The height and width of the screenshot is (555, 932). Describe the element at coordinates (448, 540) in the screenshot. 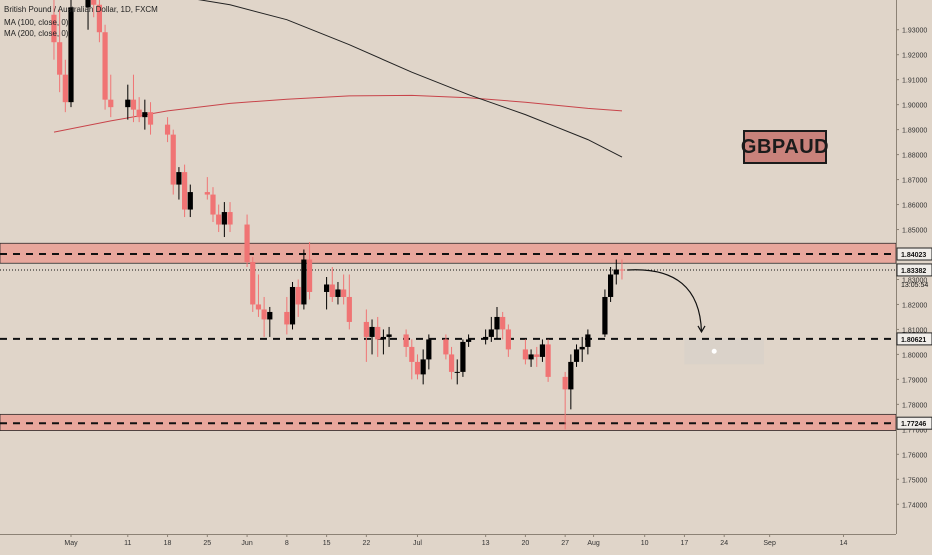

I see `time-axis: May 11 18 25 Jun 8 15 22 Jul 13 20 27 Aug 10 17 24 Sep 14` at that location.